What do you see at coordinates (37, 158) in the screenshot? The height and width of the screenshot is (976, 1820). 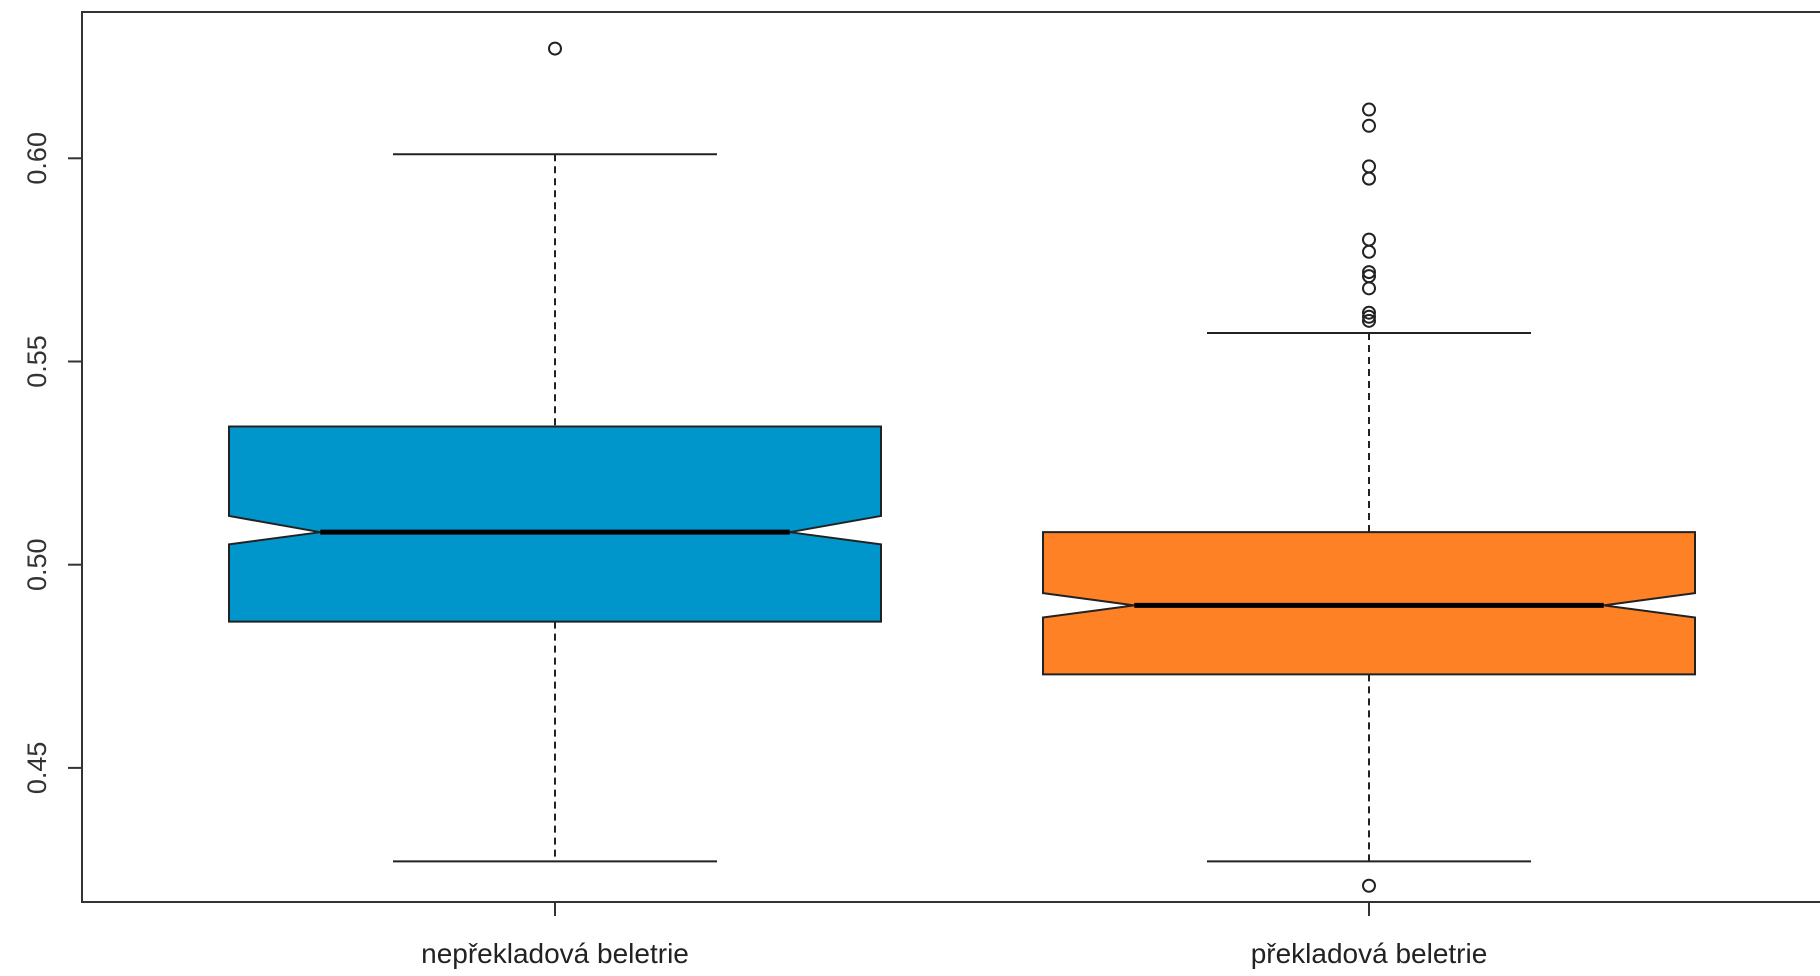 I see `y-tick-label: 0.60` at bounding box center [37, 158].